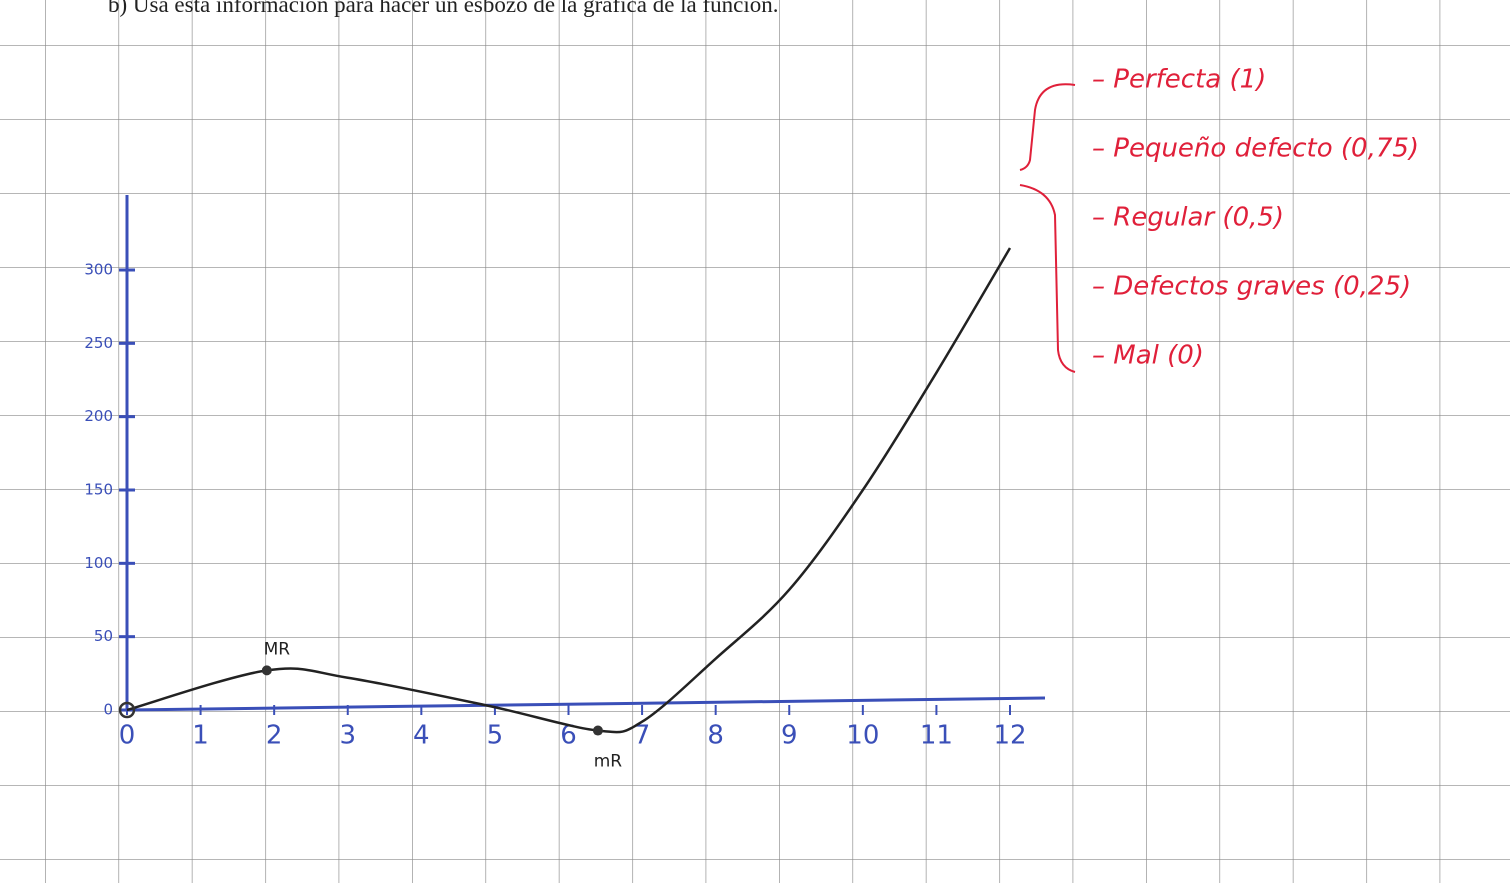 The image size is (1510, 883). I want to click on note-line: – Defectos graves (0,25), so click(1251, 287).